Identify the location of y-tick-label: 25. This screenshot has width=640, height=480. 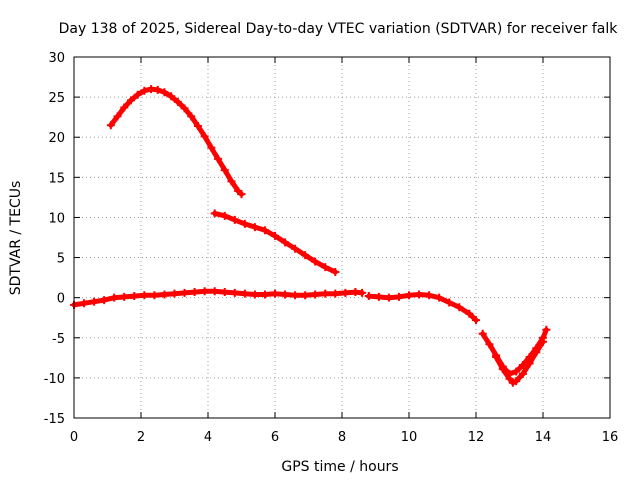
(56, 98).